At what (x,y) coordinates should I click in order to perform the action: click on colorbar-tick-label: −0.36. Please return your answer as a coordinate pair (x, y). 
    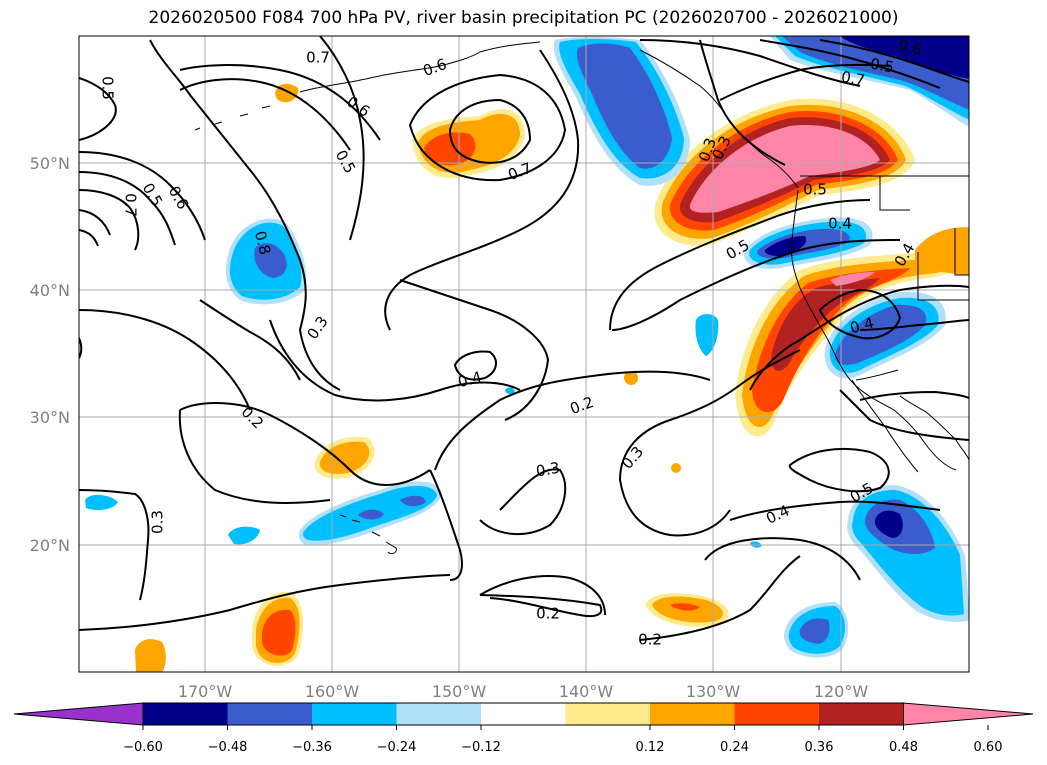
    Looking at the image, I should click on (312, 747).